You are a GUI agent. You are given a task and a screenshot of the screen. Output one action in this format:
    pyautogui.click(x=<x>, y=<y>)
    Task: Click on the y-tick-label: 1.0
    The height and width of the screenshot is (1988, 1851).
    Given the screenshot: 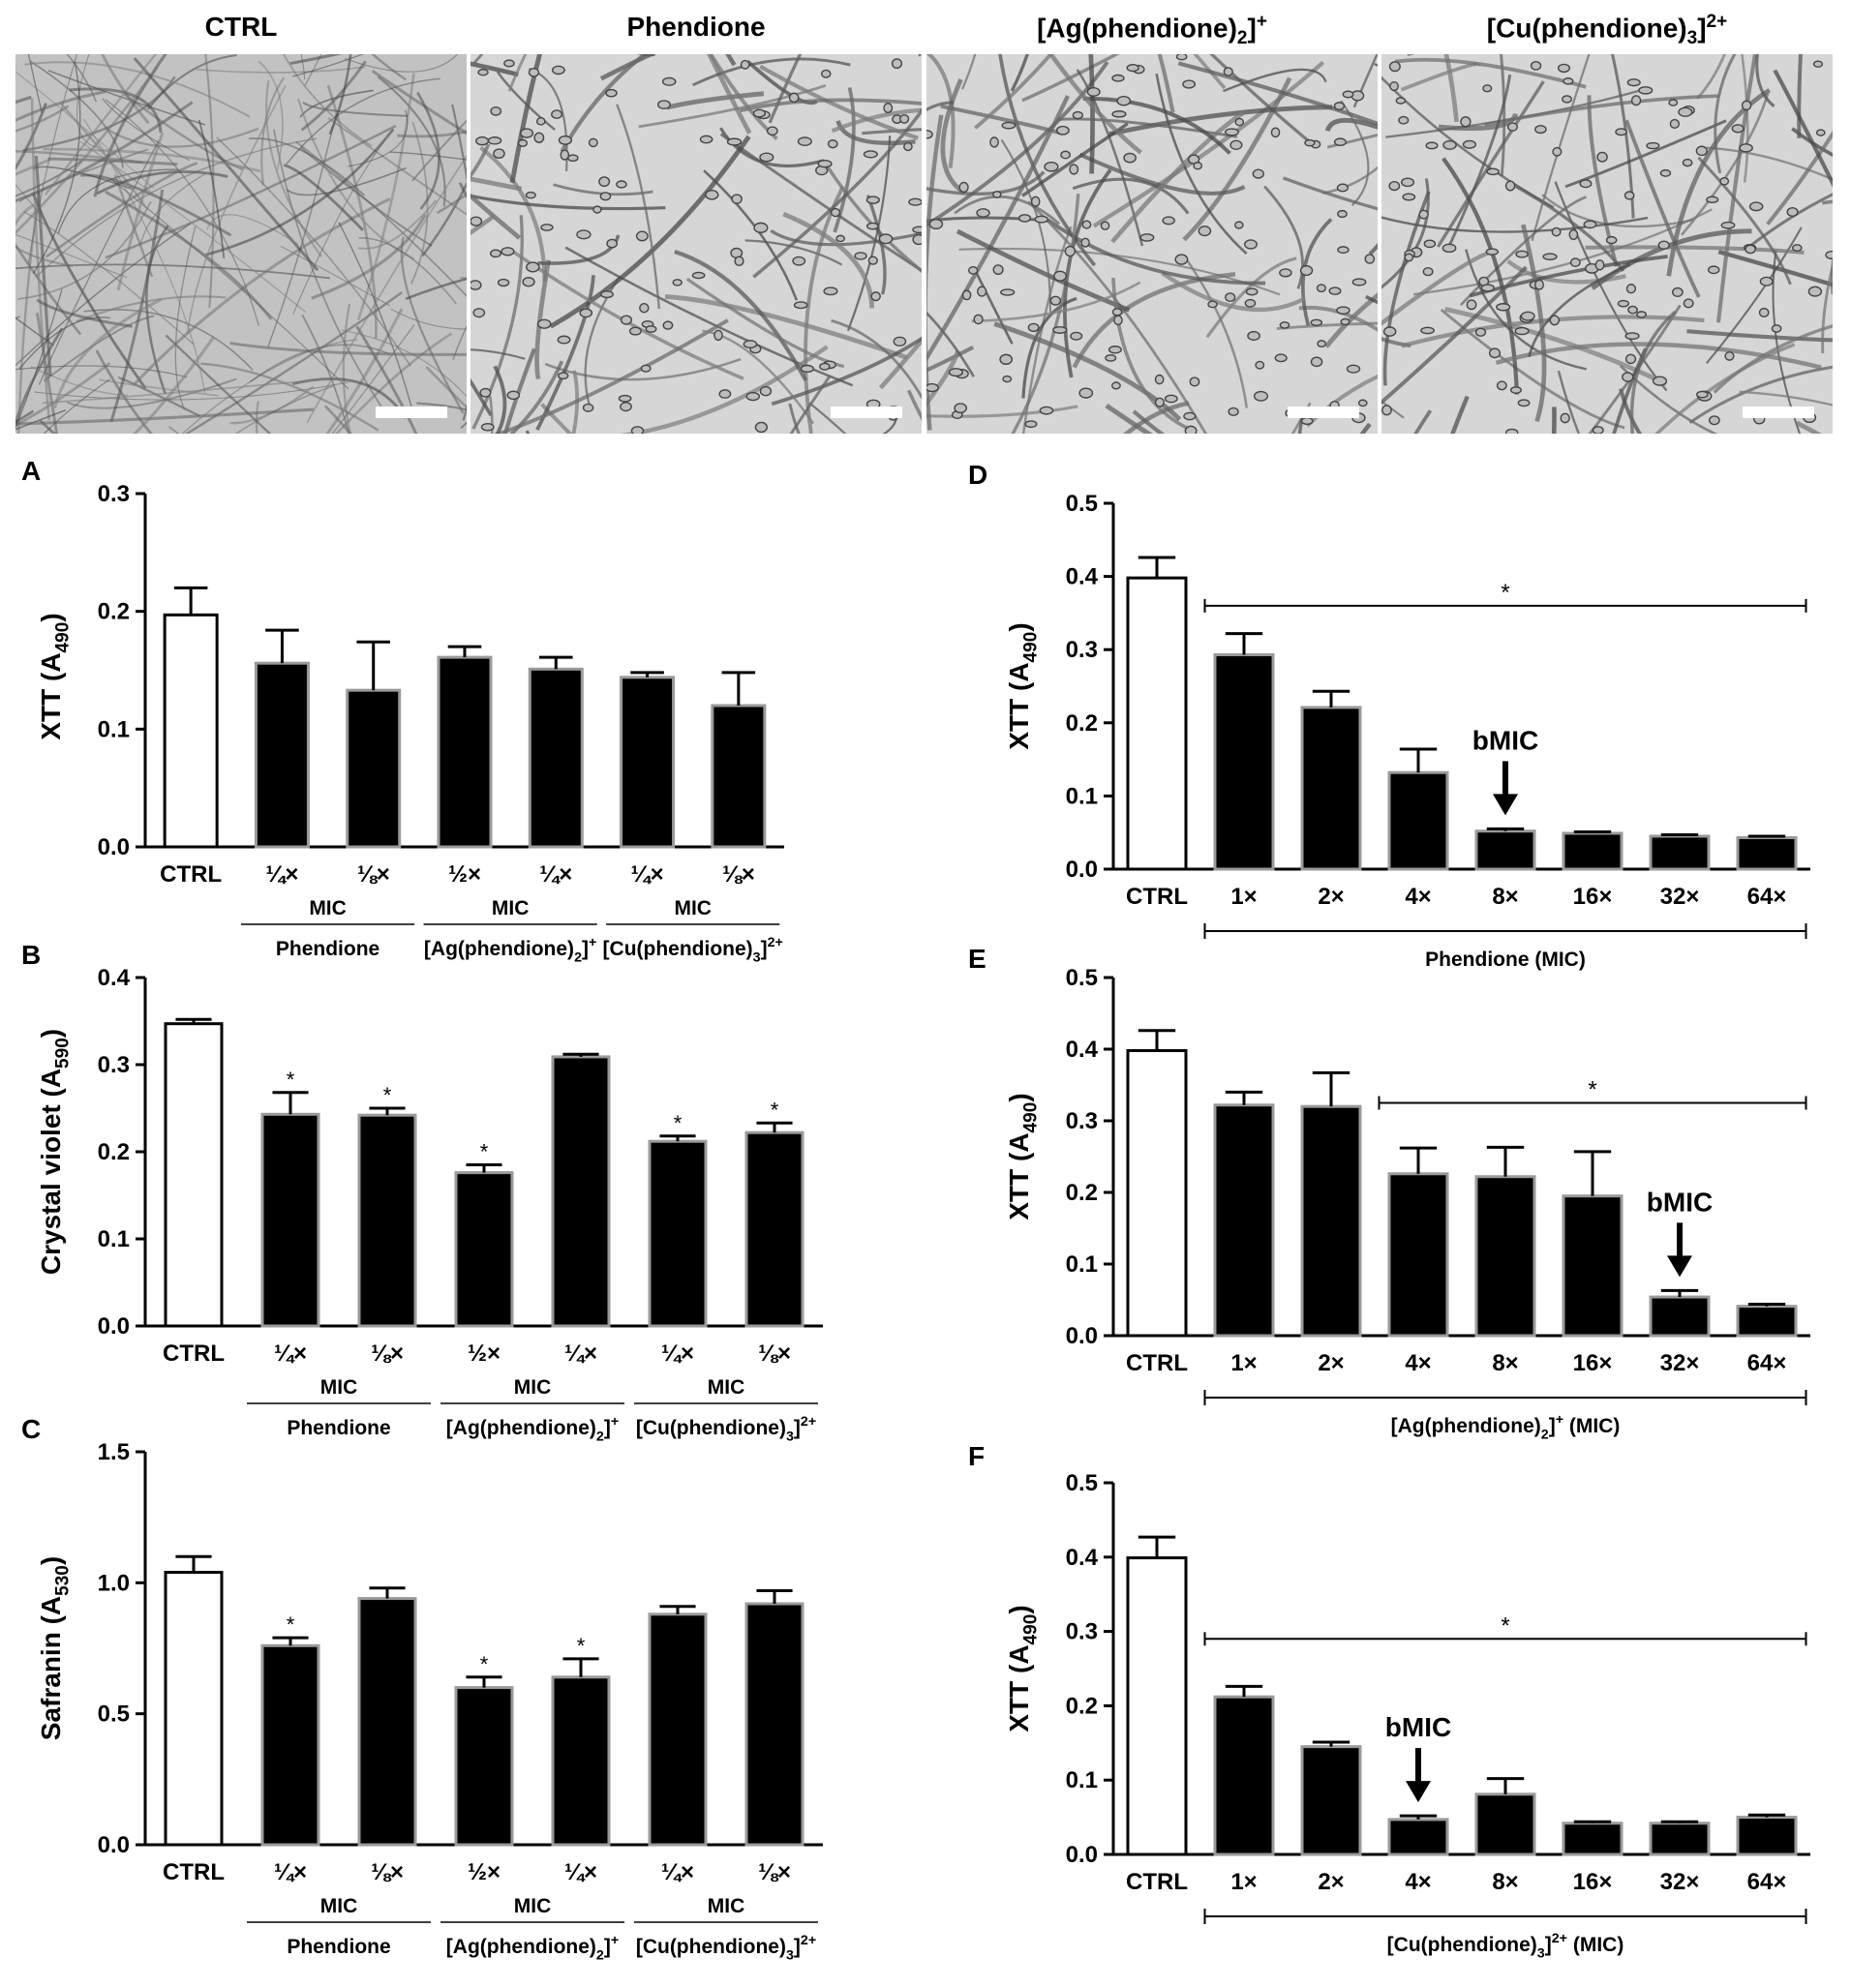 What is the action you would take?
    pyautogui.click(x=114, y=1583)
    